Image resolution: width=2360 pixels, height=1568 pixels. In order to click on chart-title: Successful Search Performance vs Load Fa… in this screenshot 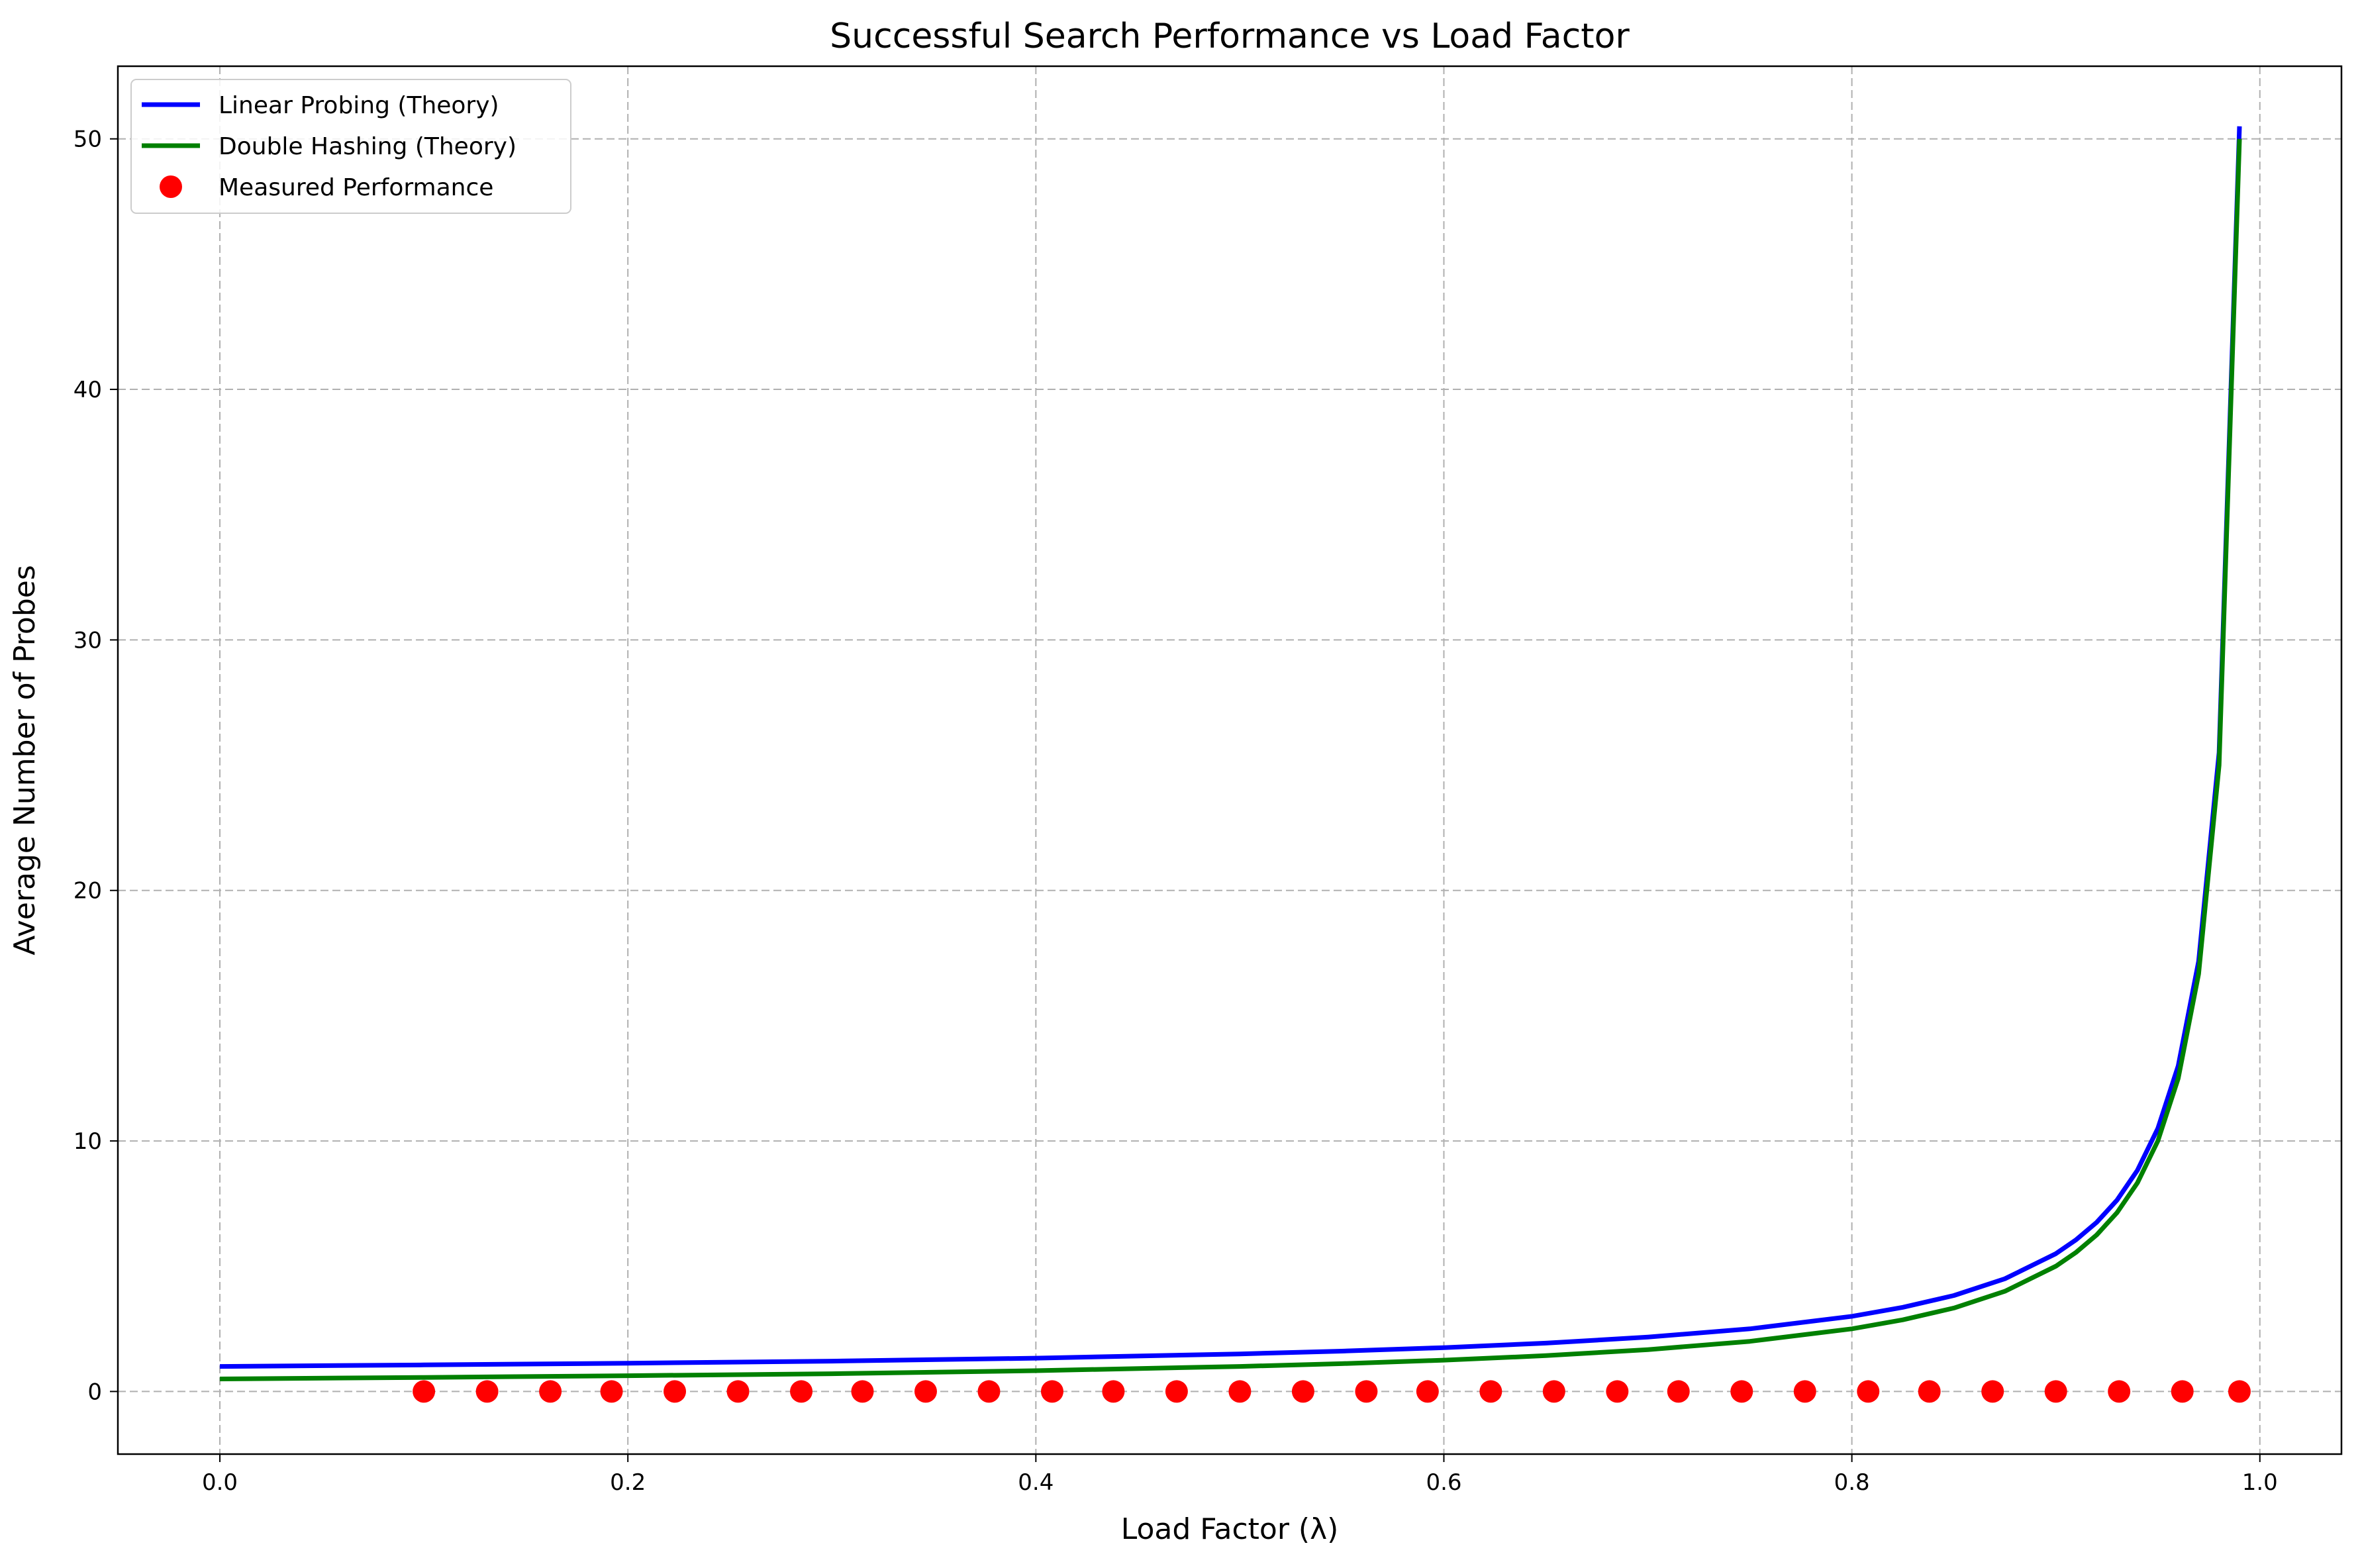, I will do `click(1230, 36)`.